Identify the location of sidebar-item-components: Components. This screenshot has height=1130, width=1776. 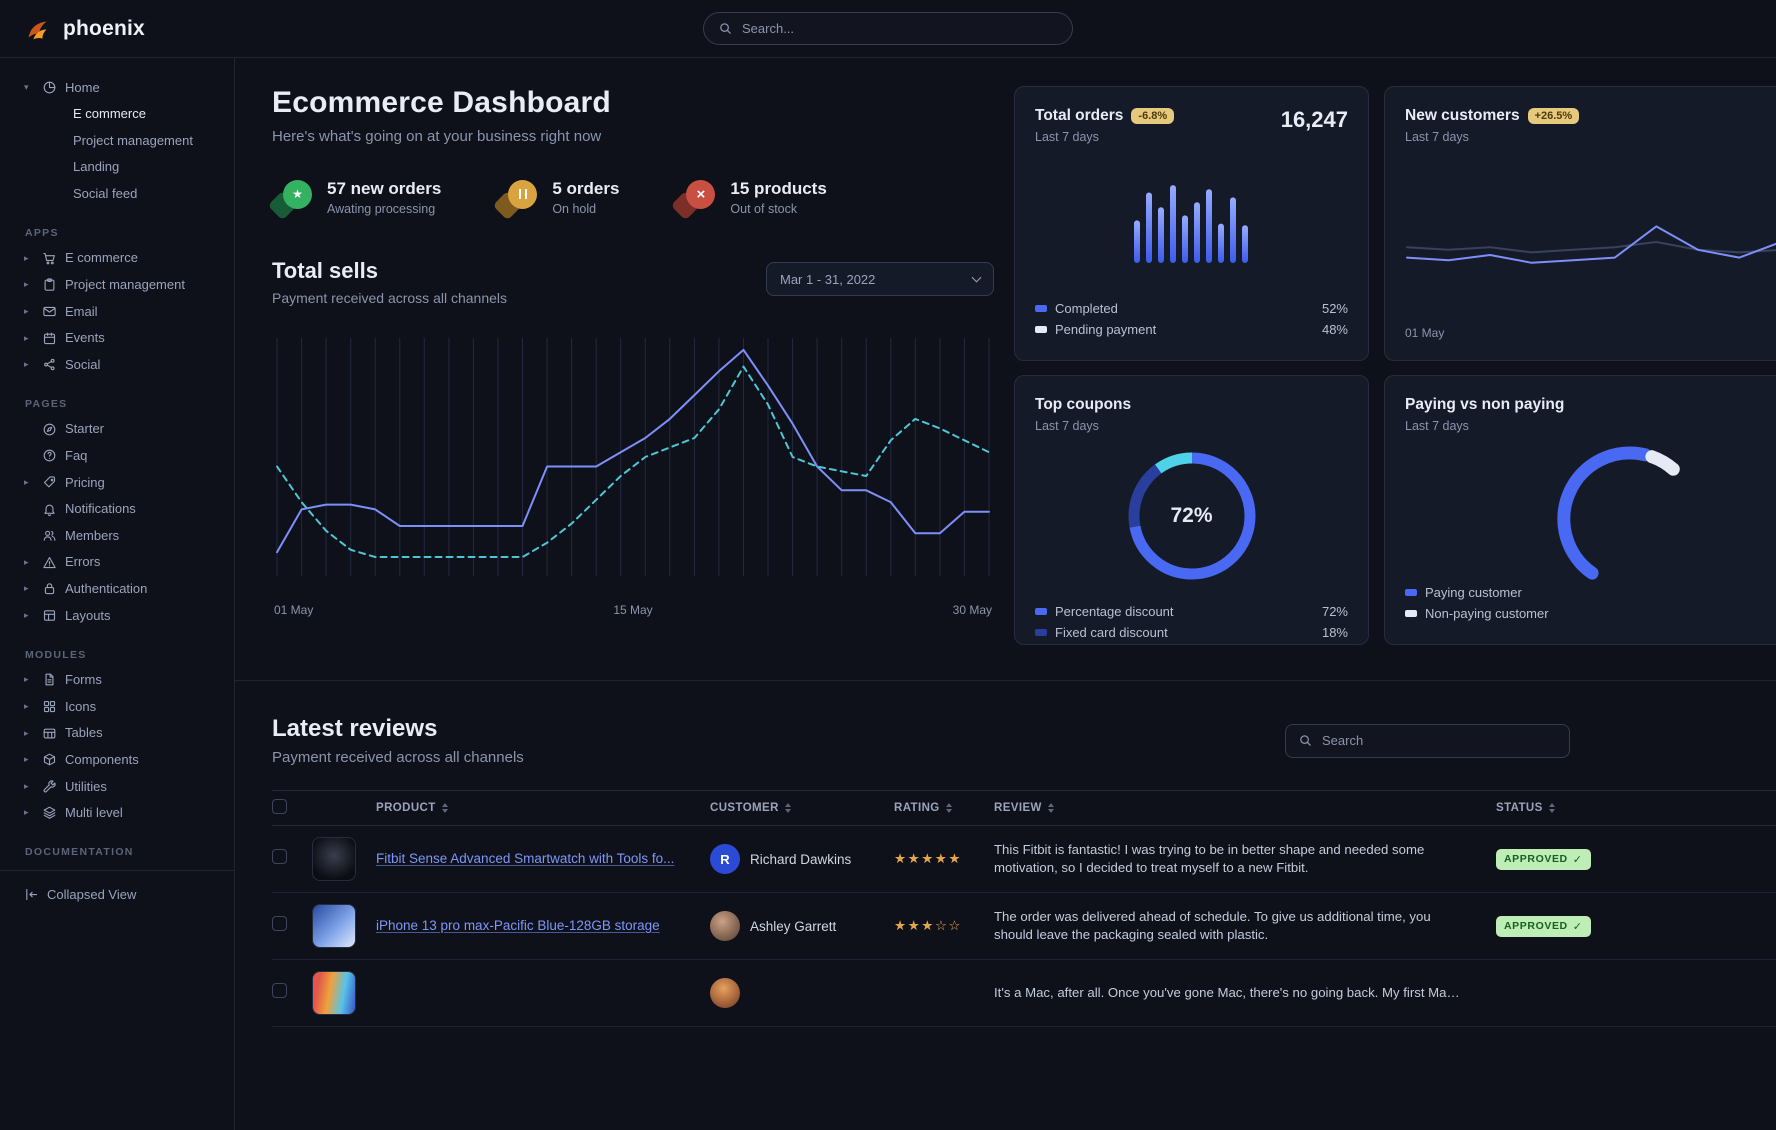
(117, 759).